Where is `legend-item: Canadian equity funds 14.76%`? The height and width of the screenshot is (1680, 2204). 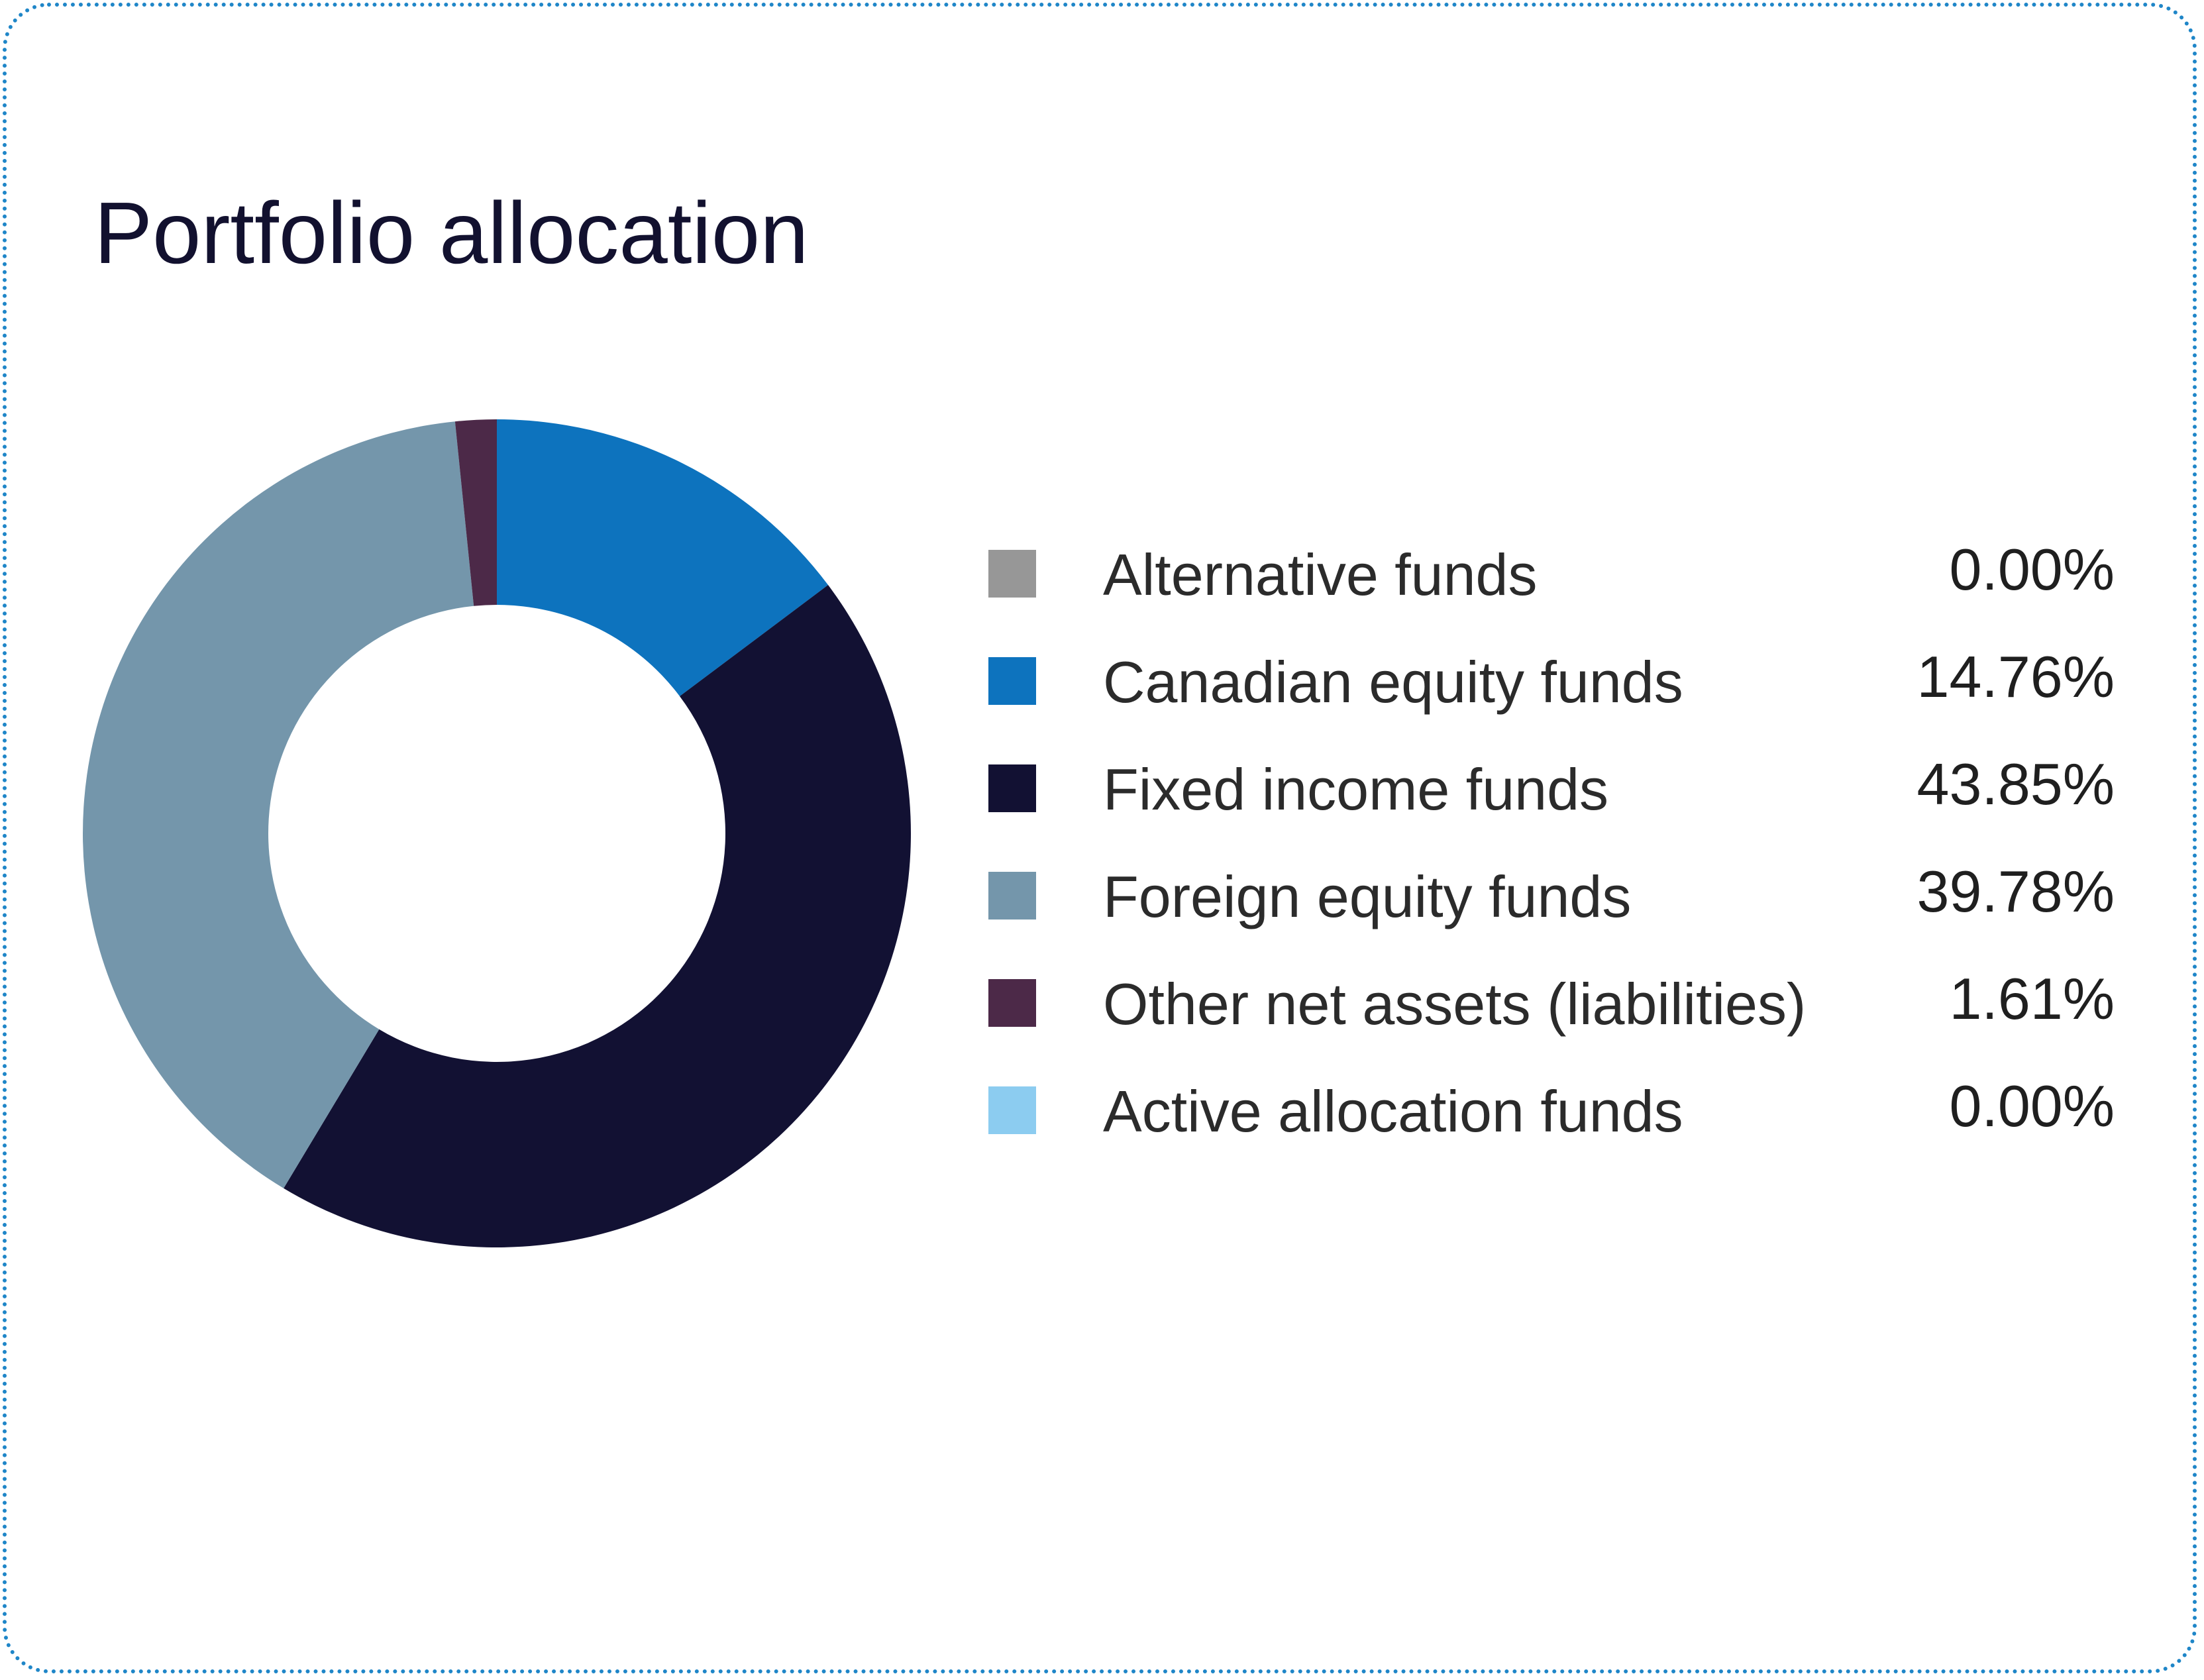
legend-item: Canadian equity funds 14.76% is located at coordinates (1551, 691).